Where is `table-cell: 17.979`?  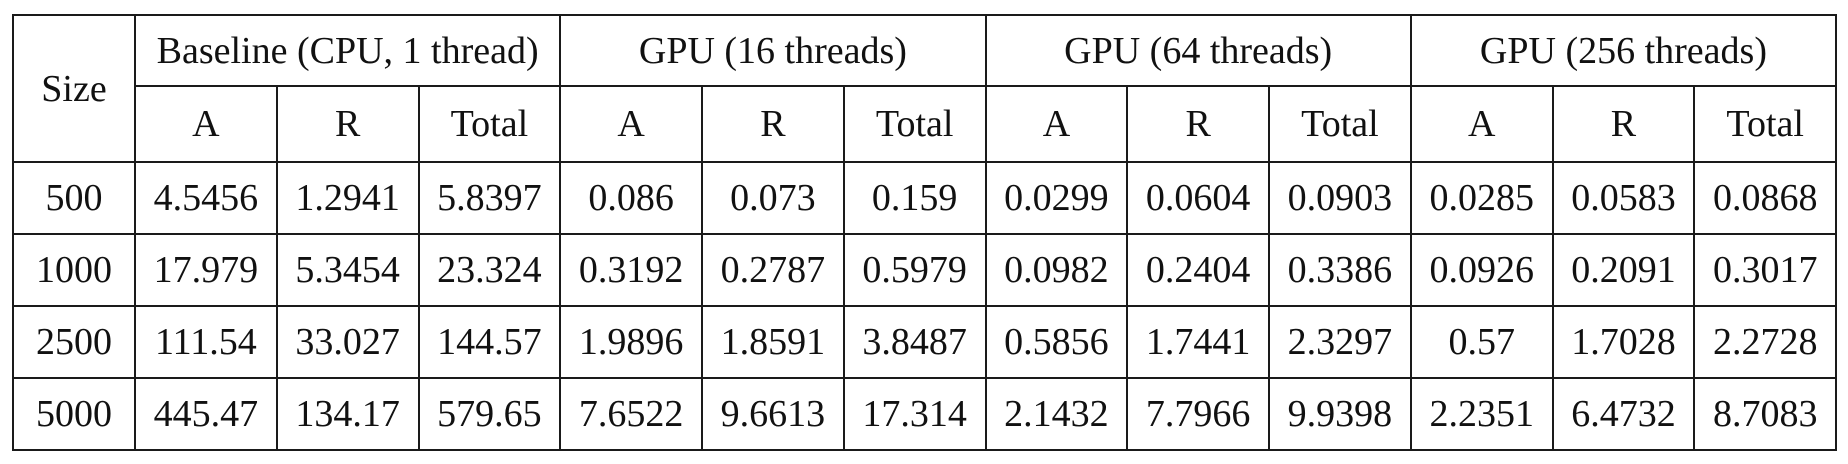 table-cell: 17.979 is located at coordinates (206, 270).